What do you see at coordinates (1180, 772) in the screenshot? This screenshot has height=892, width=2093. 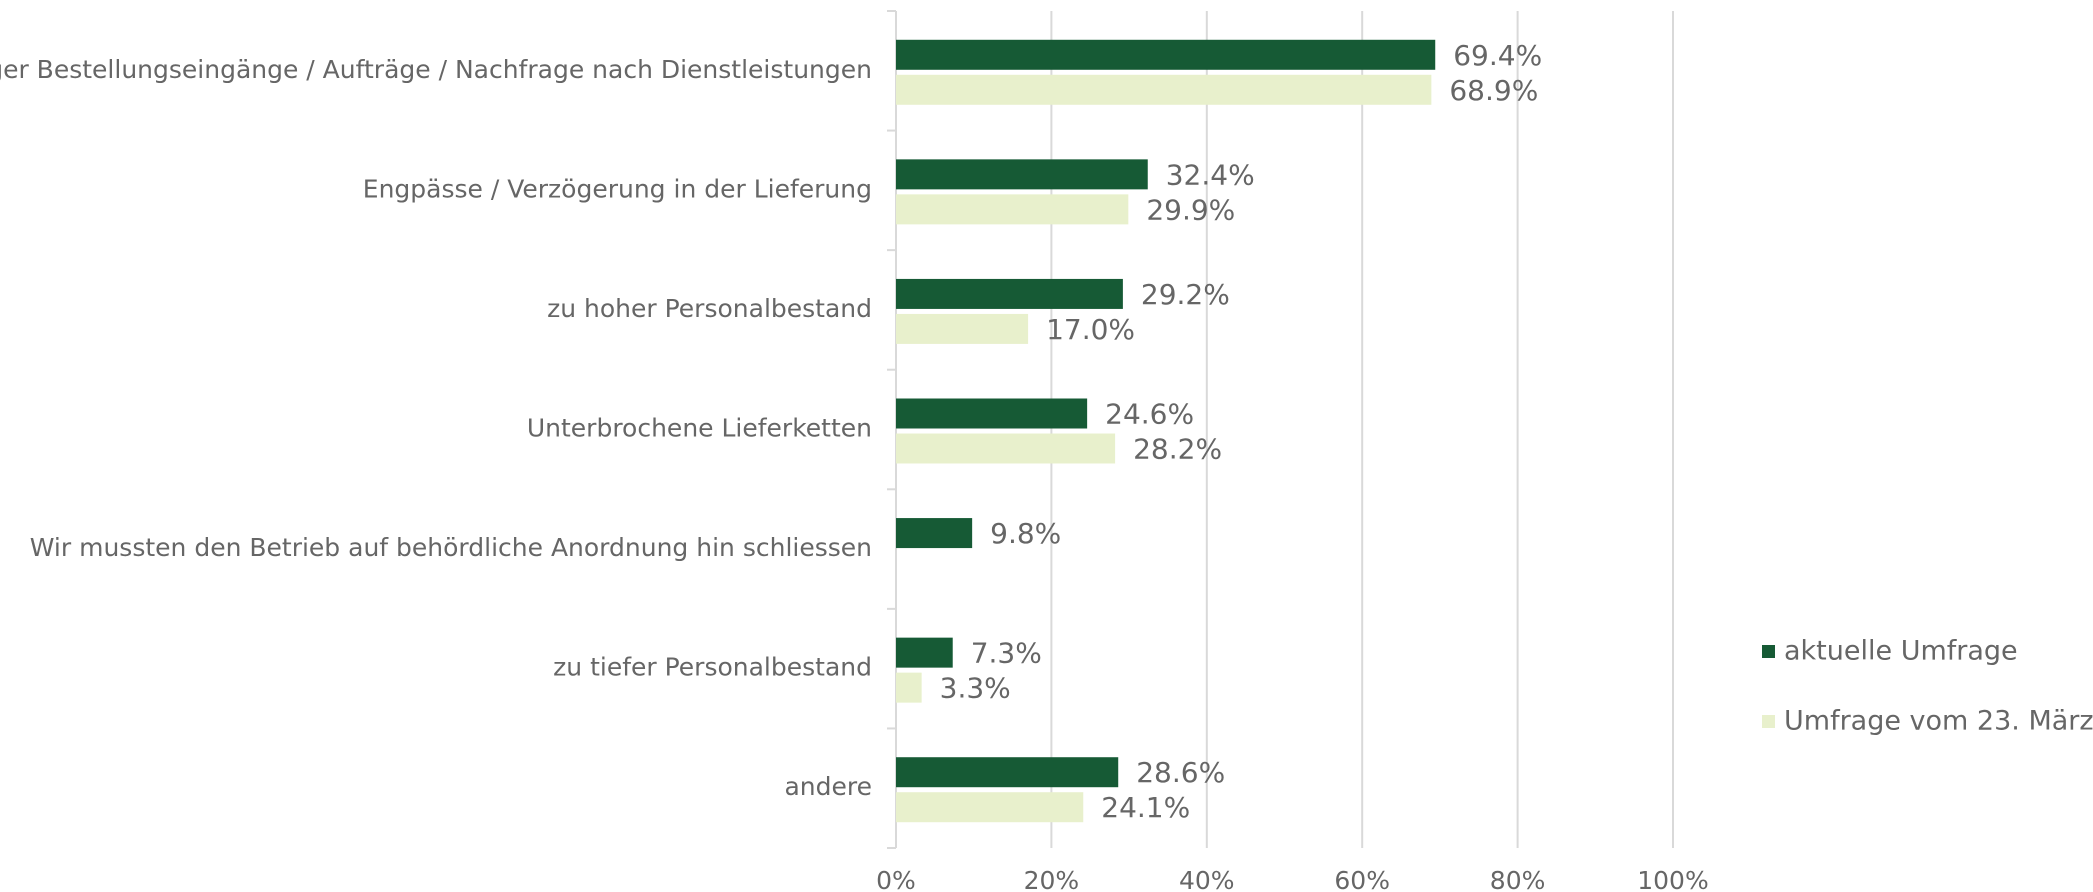 I see `value-label: 28.6%` at bounding box center [1180, 772].